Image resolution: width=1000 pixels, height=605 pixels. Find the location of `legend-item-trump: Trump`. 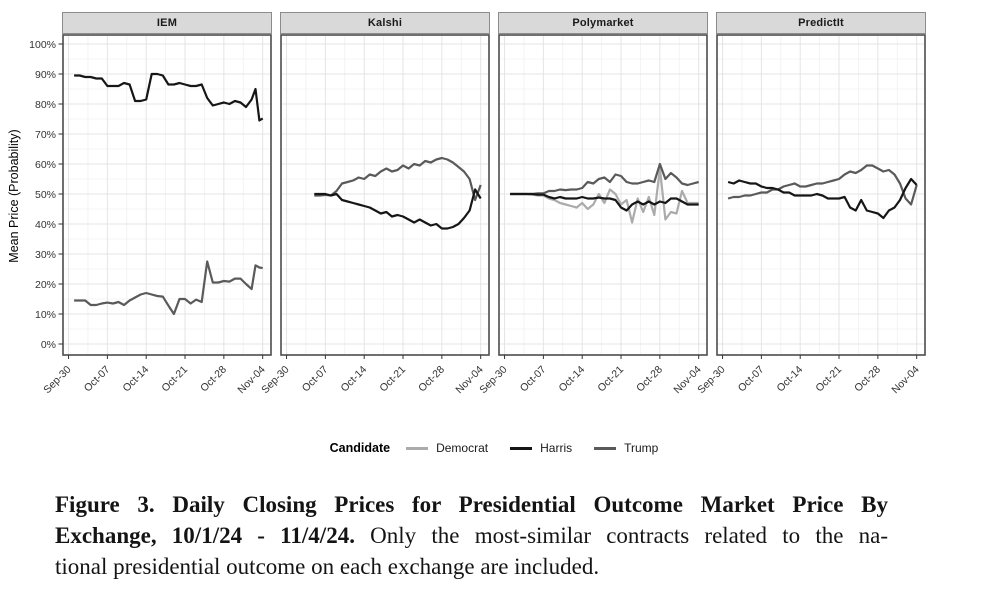

legend-item-trump: Trump is located at coordinates (626, 448).